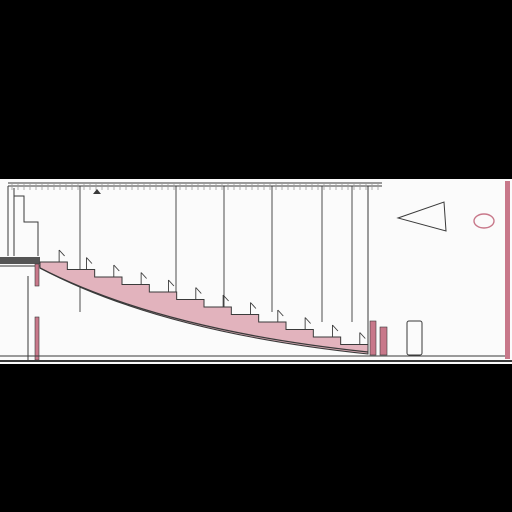 This screenshot has height=512, width=512. What do you see at coordinates (37, 275) in the screenshot?
I see `balcony-post` at bounding box center [37, 275].